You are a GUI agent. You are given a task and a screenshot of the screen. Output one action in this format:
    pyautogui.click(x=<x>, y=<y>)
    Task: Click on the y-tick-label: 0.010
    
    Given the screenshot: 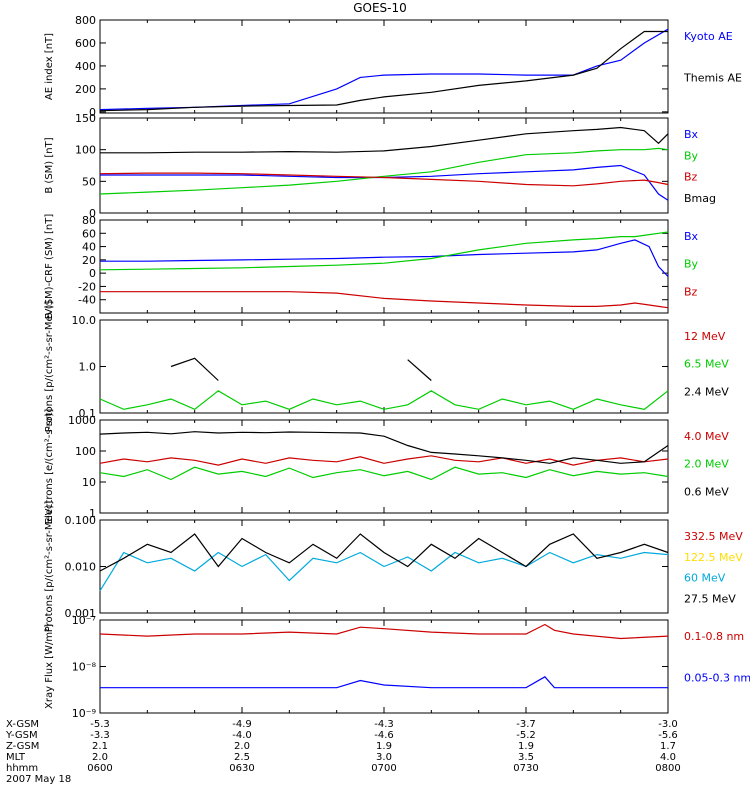 What is the action you would take?
    pyautogui.click(x=81, y=567)
    